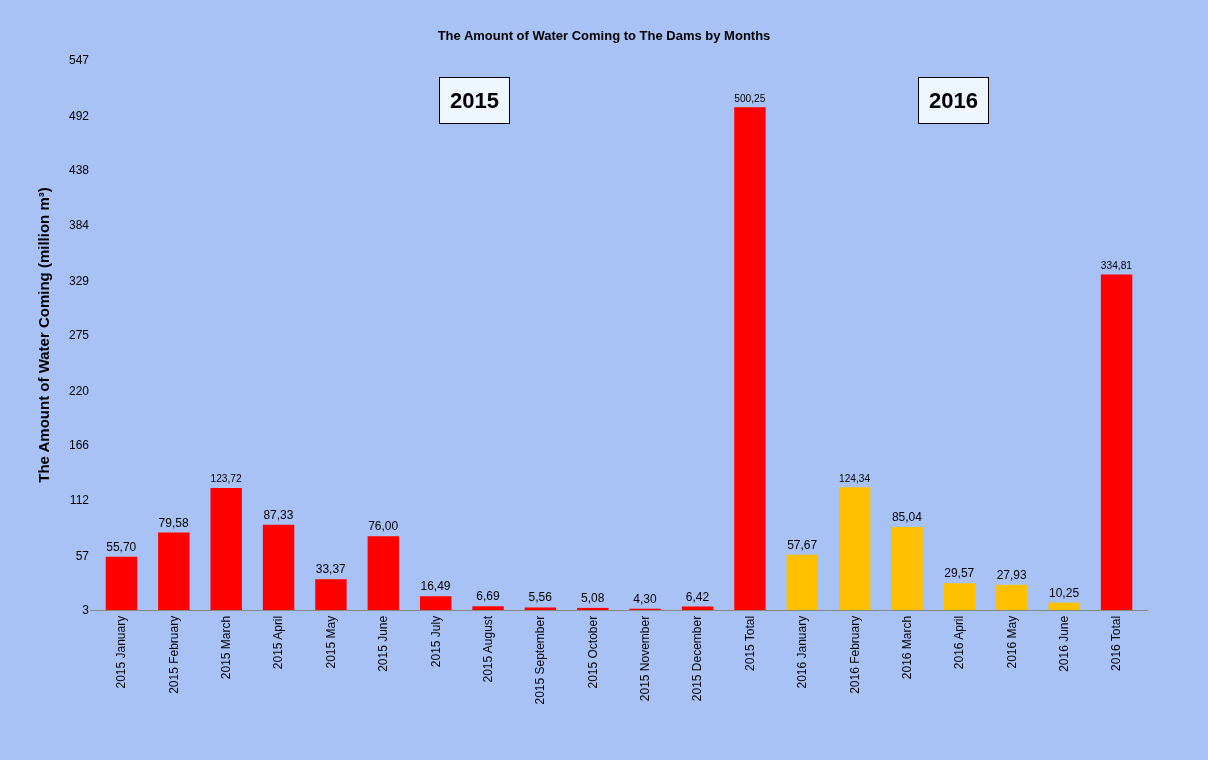  What do you see at coordinates (540, 660) in the screenshot?
I see `x-tick-label: 2015 September` at bounding box center [540, 660].